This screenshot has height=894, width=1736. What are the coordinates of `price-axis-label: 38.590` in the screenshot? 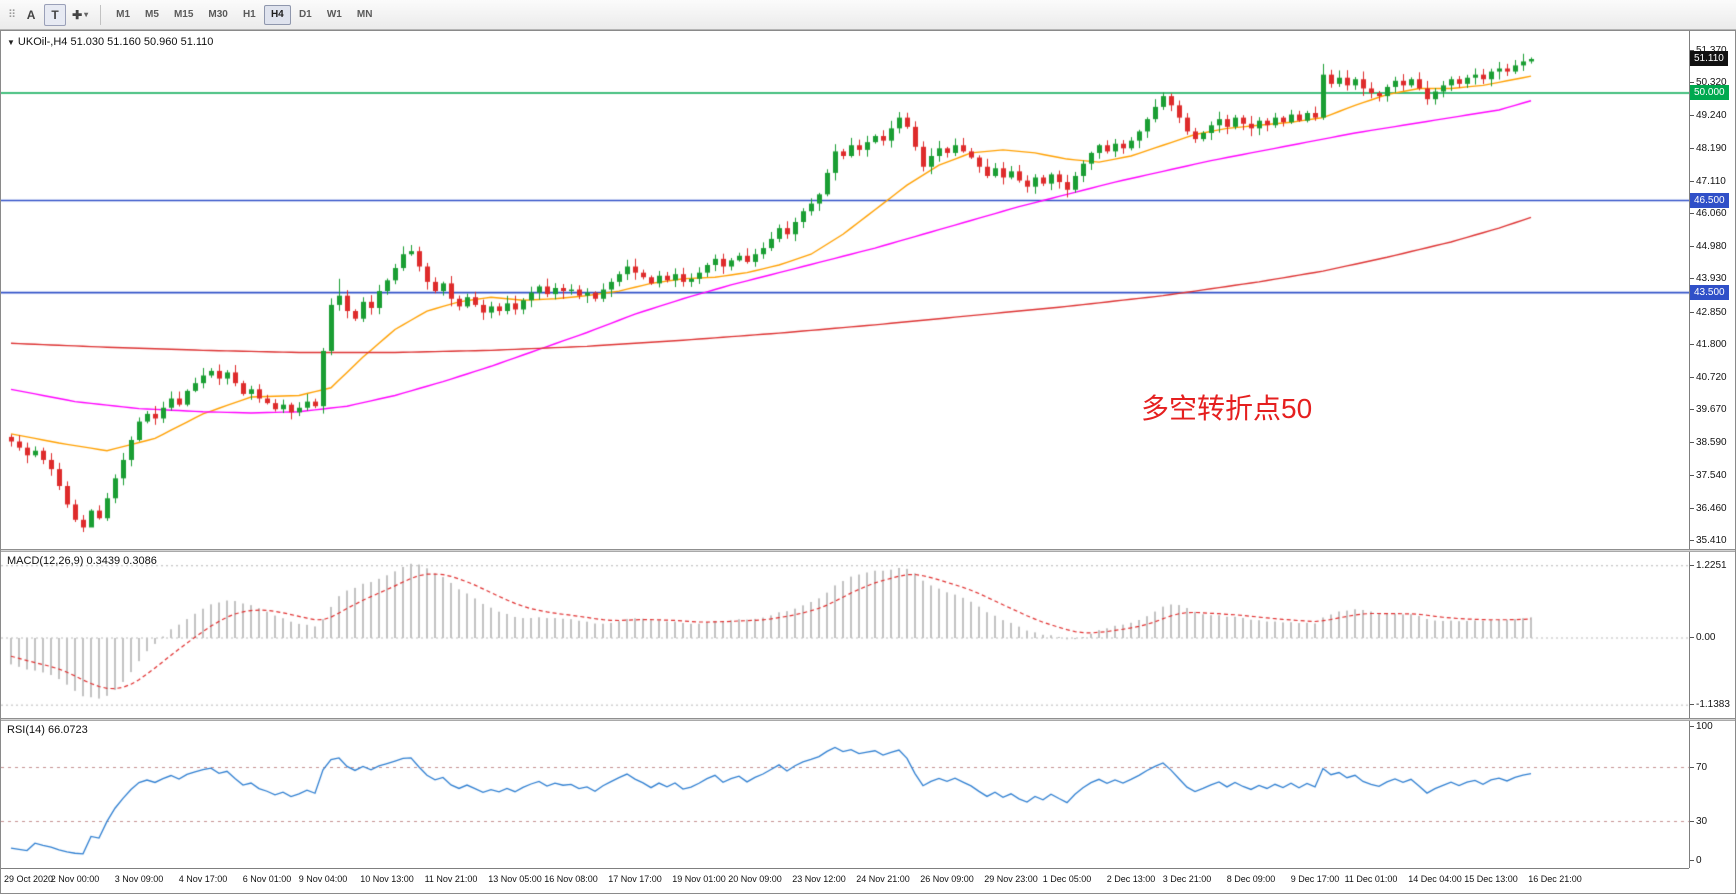 It's located at (1708, 443).